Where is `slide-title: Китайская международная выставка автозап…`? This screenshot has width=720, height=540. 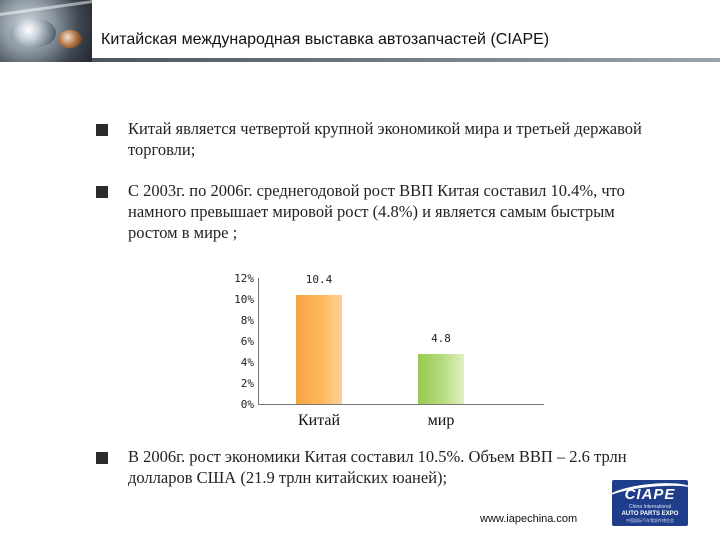
slide-title: Китайская международная выставка автозап… is located at coordinates (325, 39).